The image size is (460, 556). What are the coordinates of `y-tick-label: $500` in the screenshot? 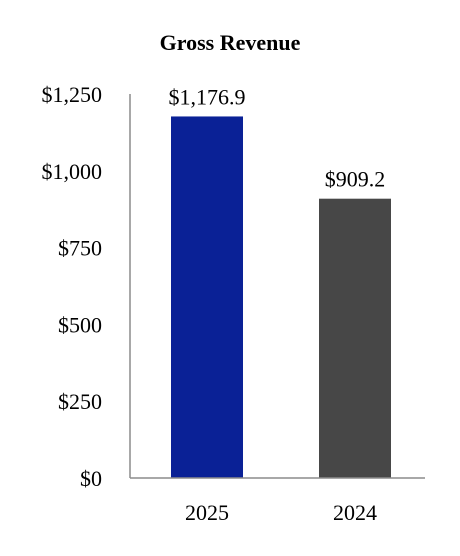 It's located at (80, 324).